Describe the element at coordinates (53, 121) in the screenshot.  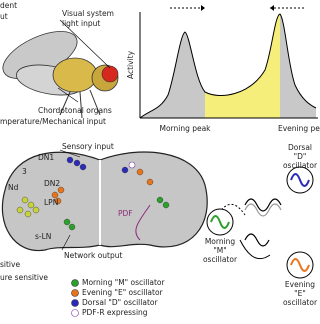
I see `label: mperature/Mechanical input` at that location.